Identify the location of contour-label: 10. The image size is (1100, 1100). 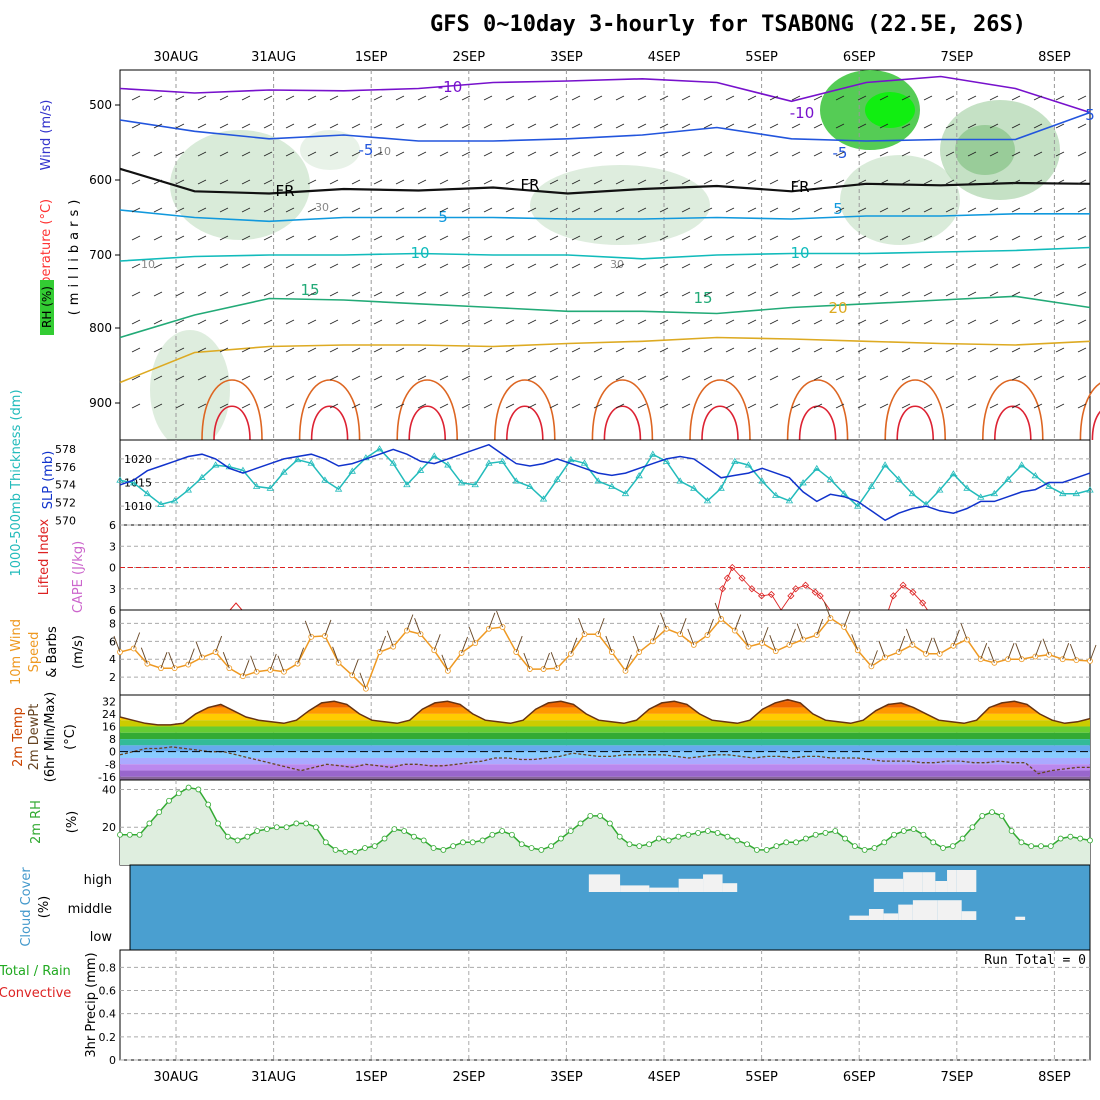
(799, 253).